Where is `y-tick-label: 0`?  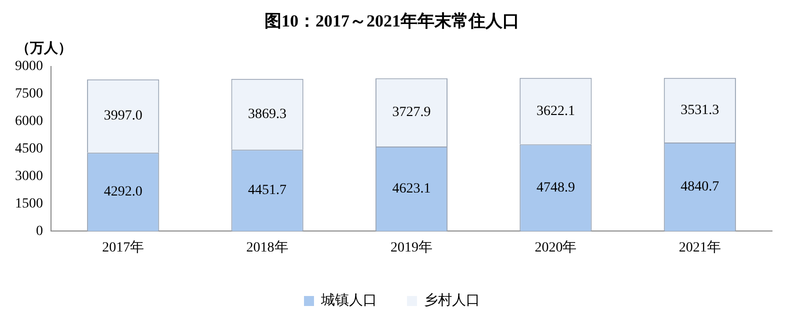 y-tick-label: 0 is located at coordinates (39, 231).